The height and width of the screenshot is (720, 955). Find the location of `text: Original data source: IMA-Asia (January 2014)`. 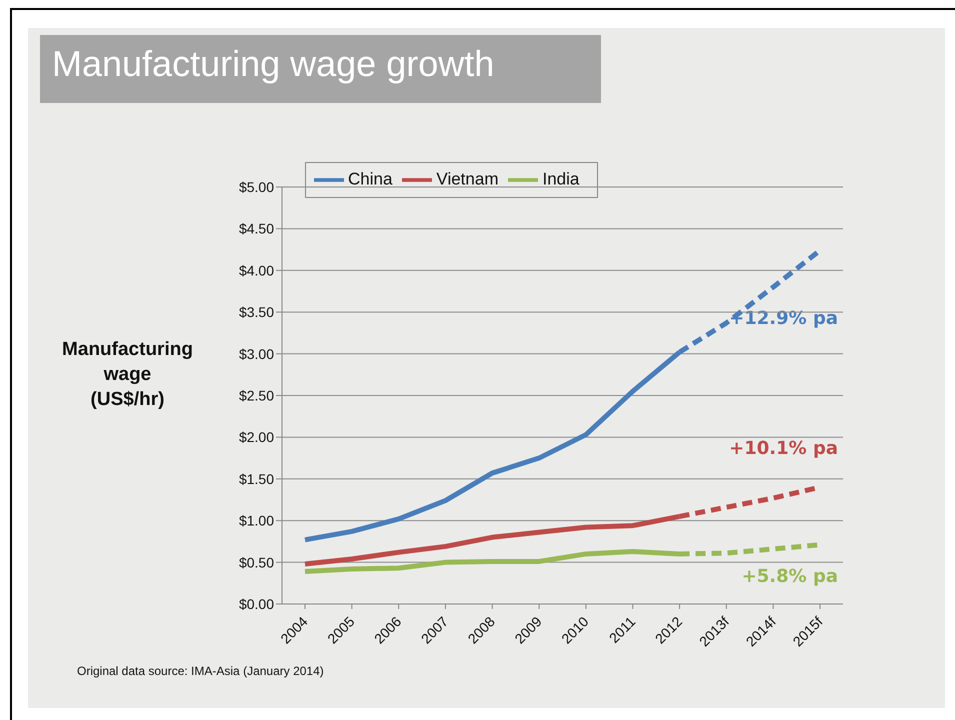

text: Original data source: IMA-Asia (January 2014) is located at coordinates (200, 671).